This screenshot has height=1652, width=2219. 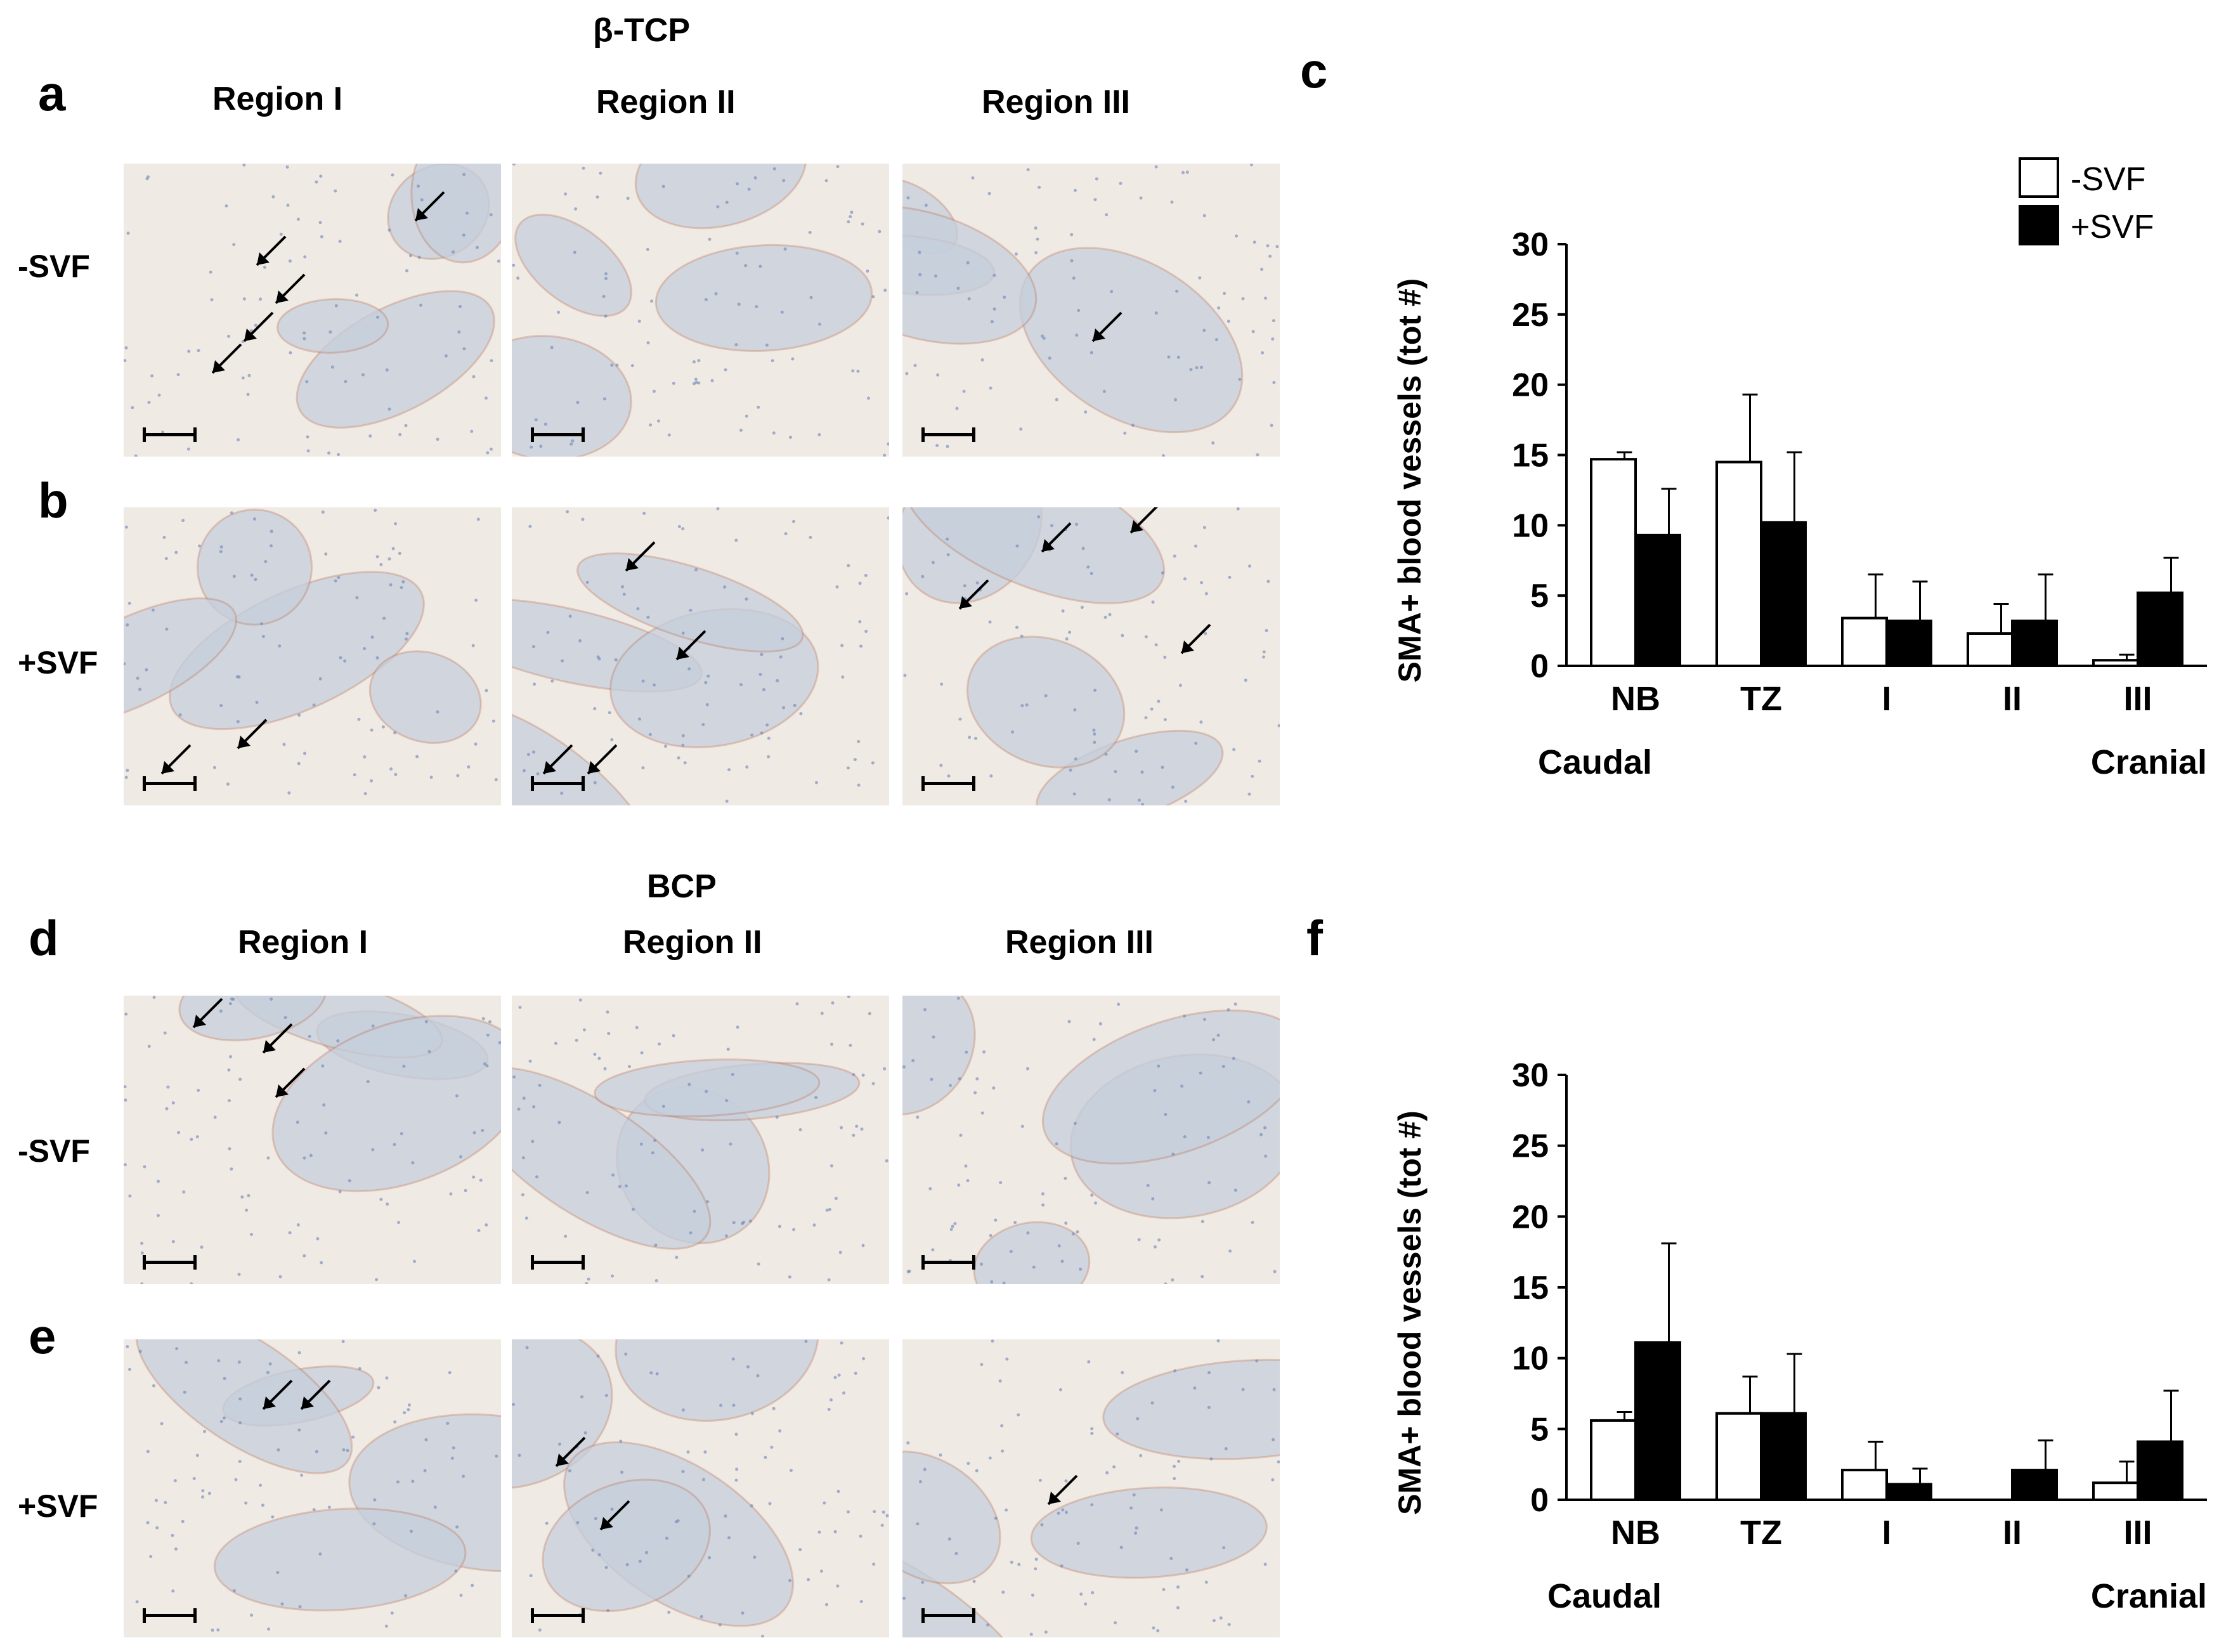 What do you see at coordinates (642, 30) in the screenshot?
I see `material-title-btcp: β-TCP` at bounding box center [642, 30].